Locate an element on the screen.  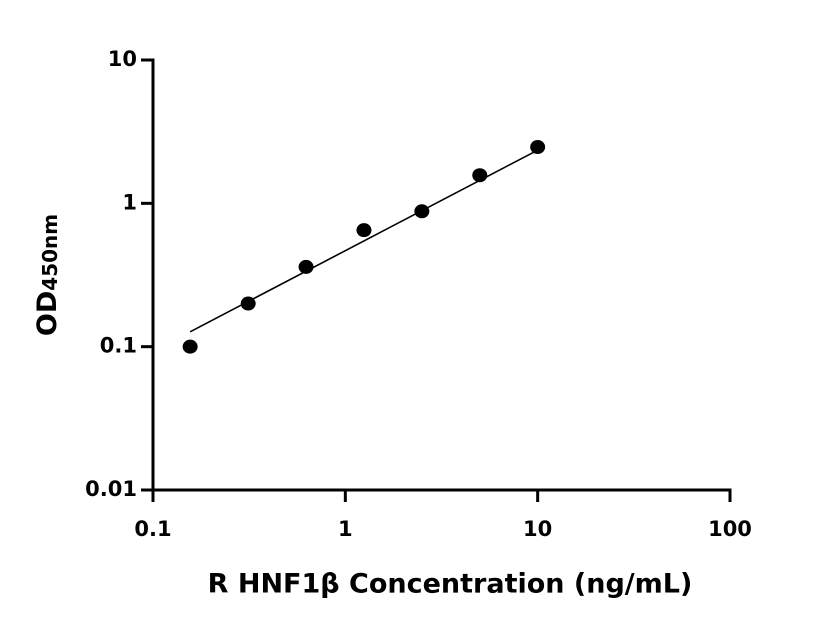
y-tick-label: 1 is located at coordinates (129, 202).